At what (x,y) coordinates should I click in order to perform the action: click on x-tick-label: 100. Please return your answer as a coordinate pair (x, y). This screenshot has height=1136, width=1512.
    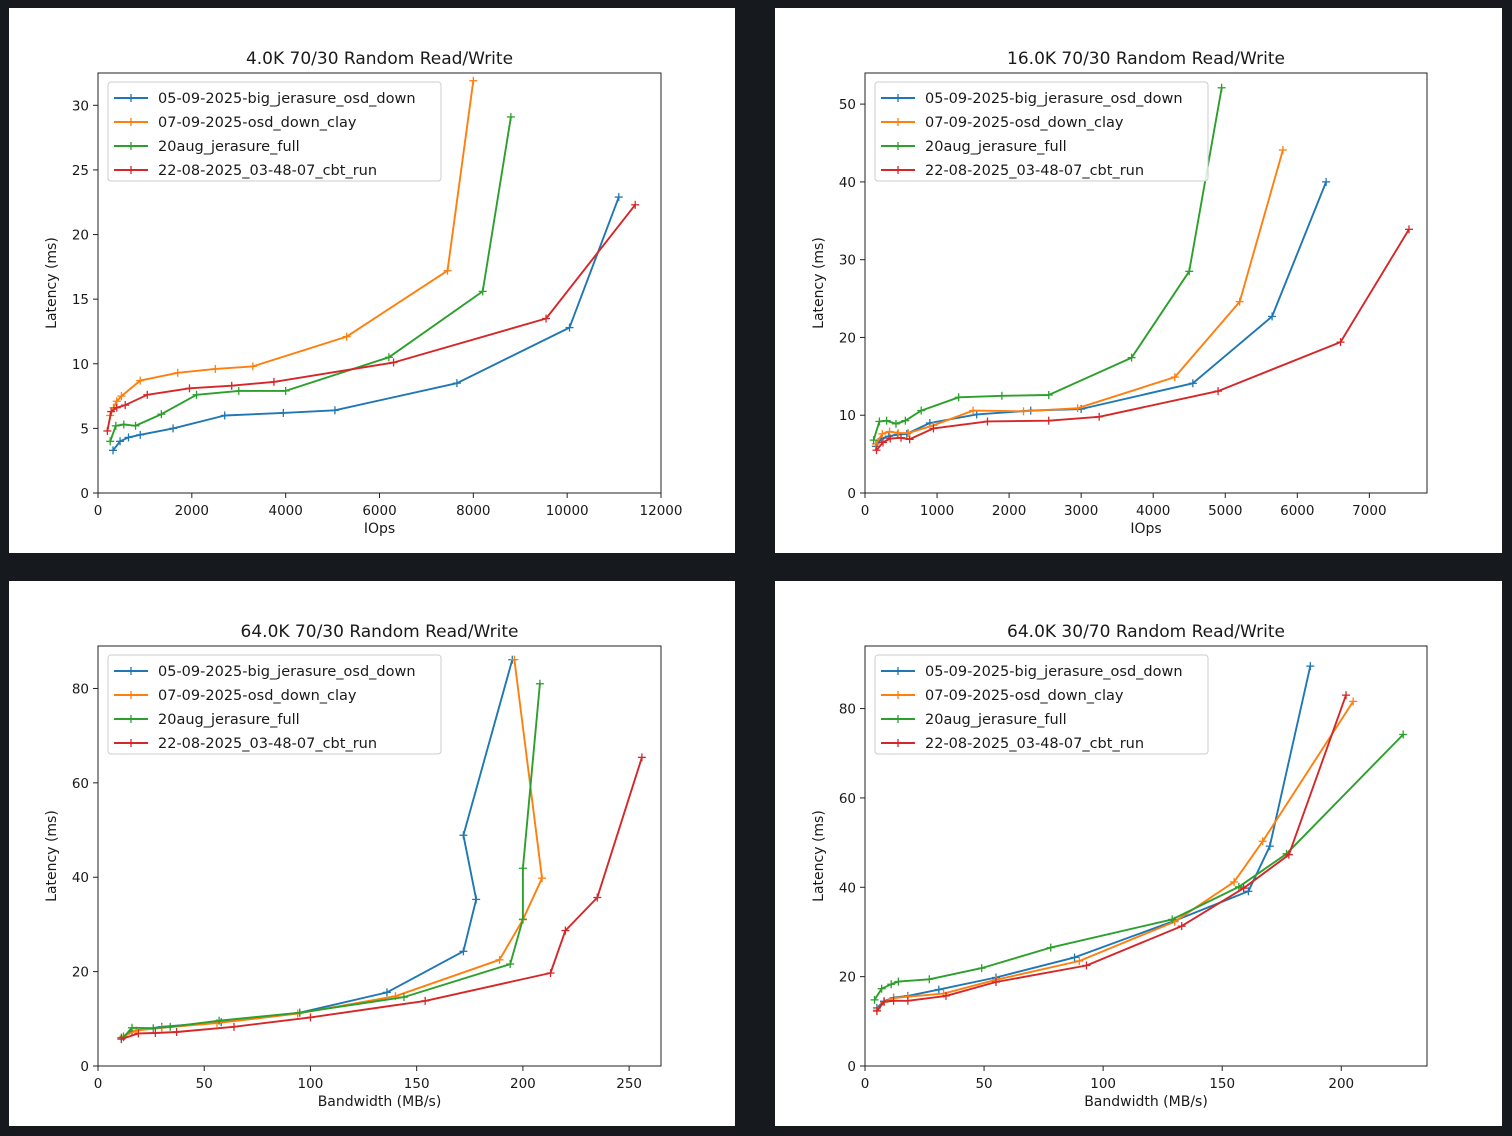
    Looking at the image, I should click on (1103, 1084).